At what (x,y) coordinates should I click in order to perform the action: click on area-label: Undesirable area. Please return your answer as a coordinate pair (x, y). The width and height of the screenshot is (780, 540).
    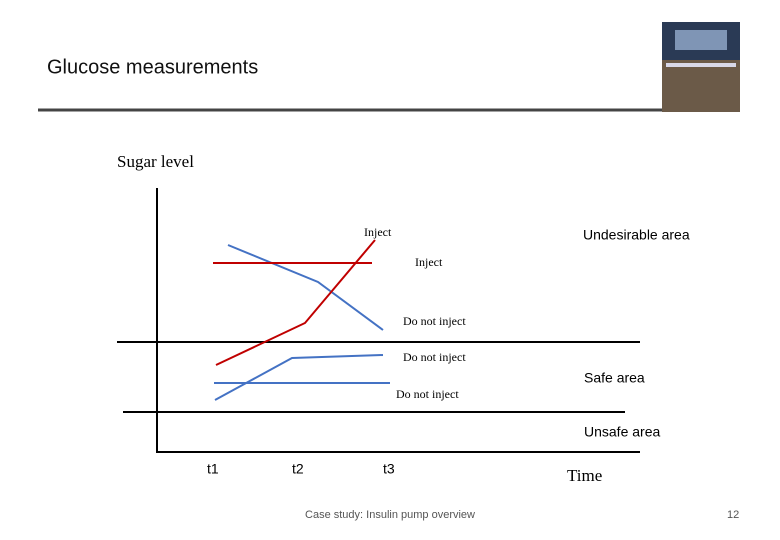
    Looking at the image, I should click on (636, 235).